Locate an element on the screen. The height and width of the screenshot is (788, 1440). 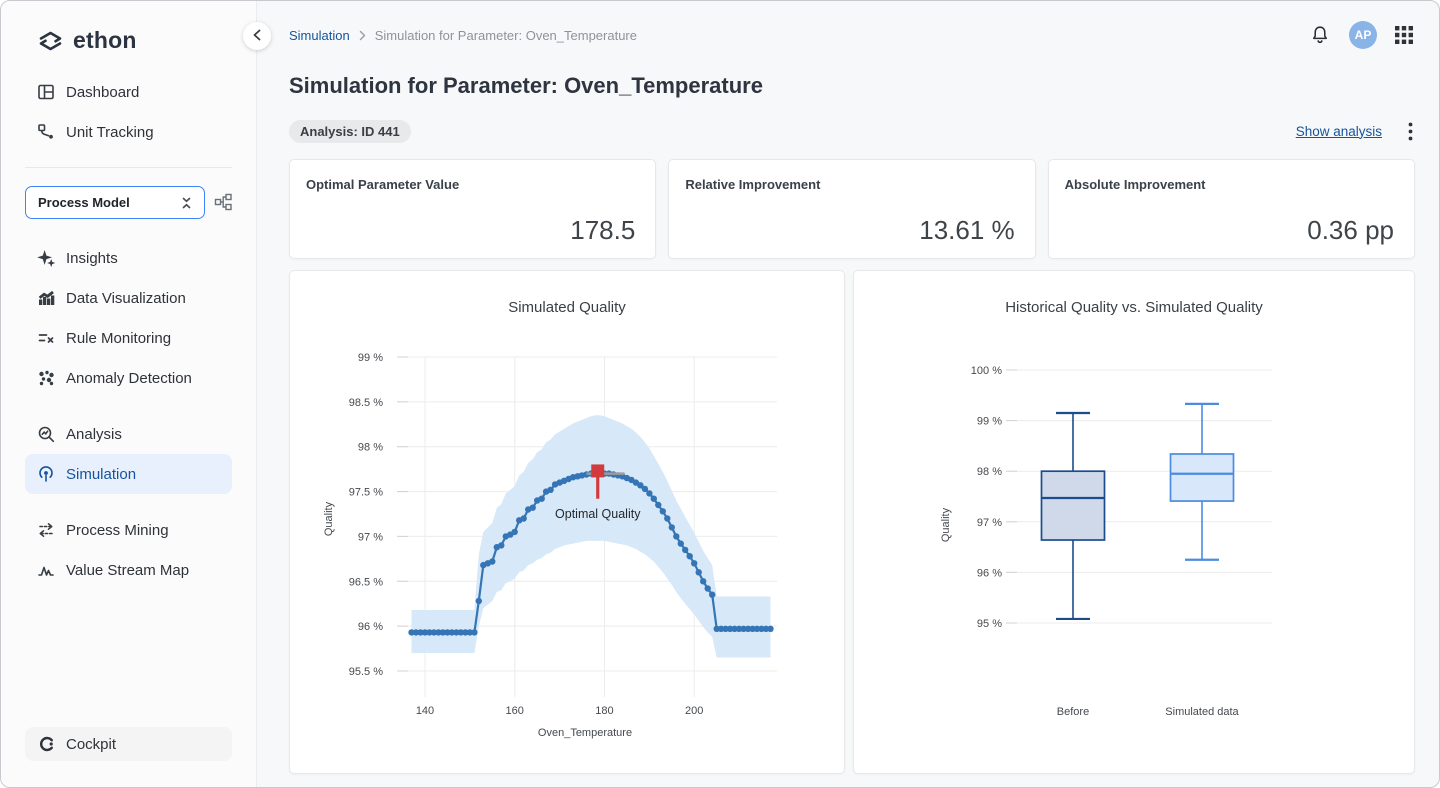
sidebar-item-simulation: Simulation is located at coordinates (128, 474).